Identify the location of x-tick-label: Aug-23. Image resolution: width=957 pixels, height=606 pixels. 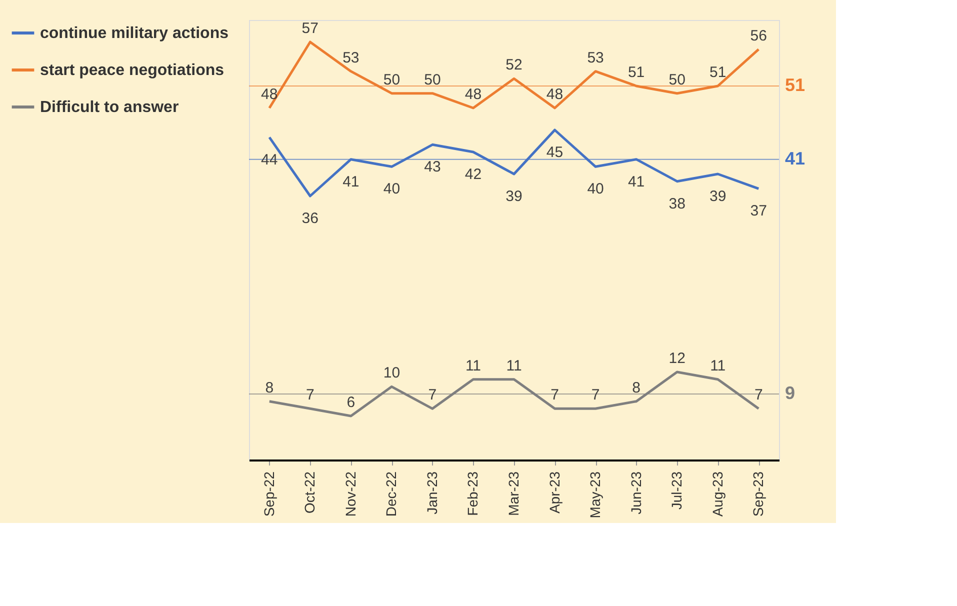
(717, 494).